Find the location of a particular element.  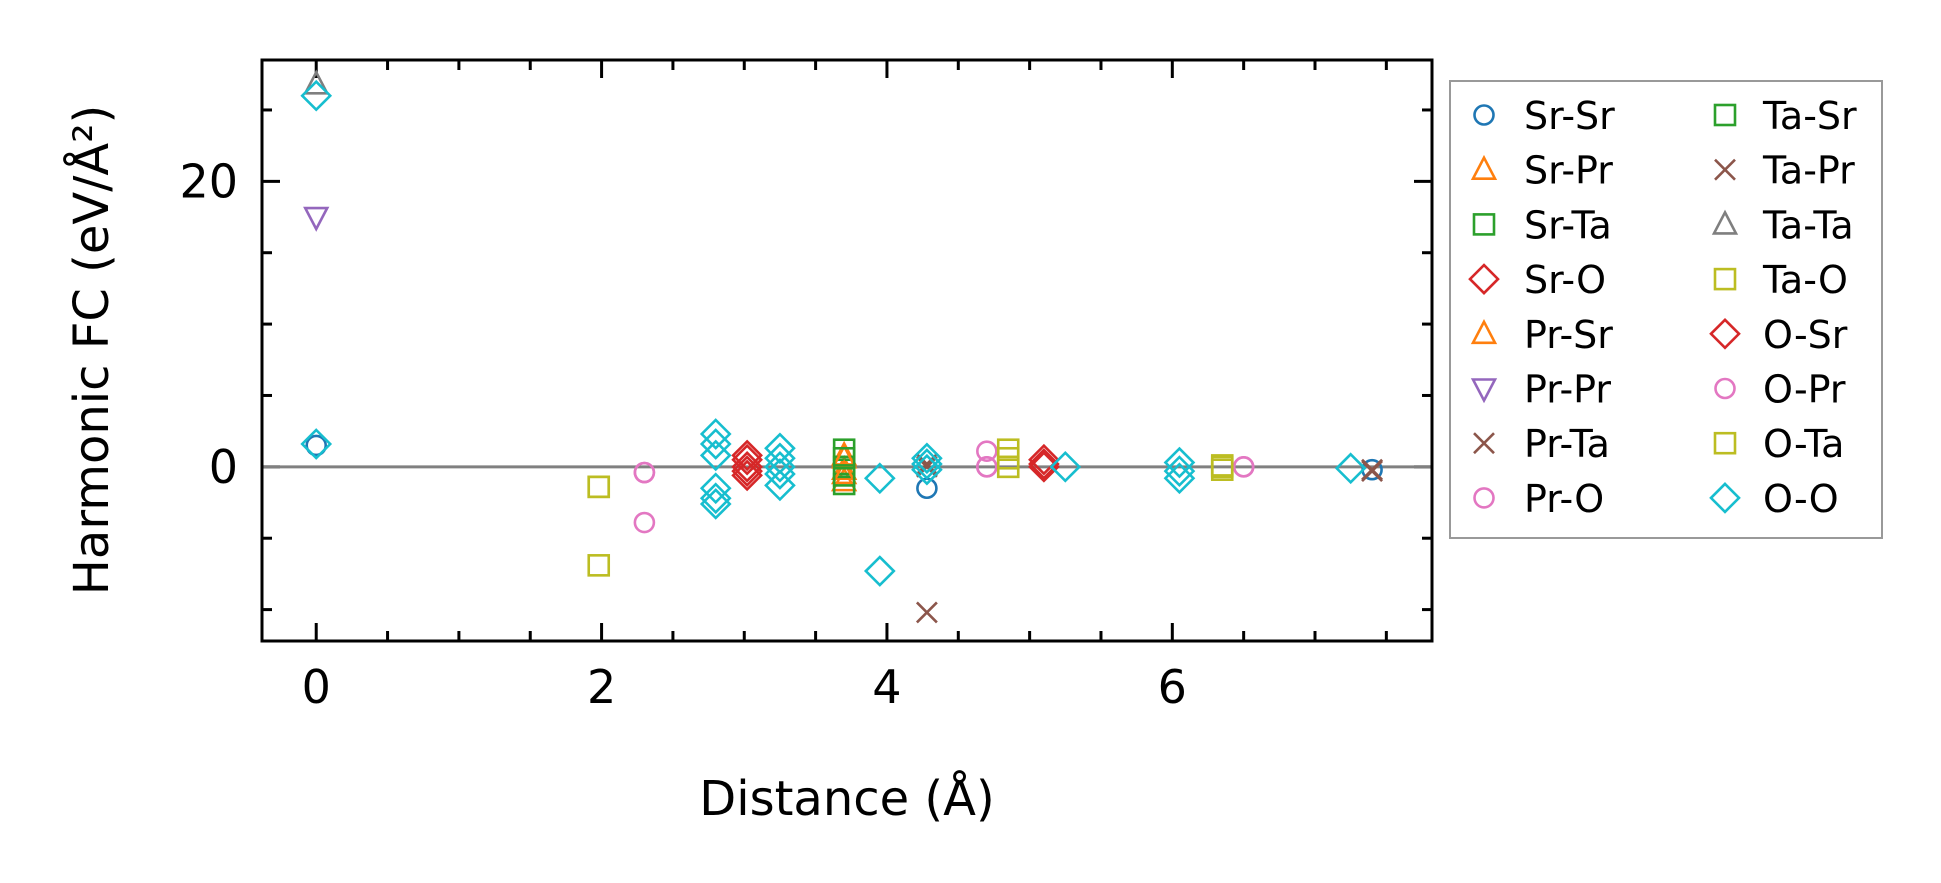

y-tick-label: 0 is located at coordinates (223, 467).